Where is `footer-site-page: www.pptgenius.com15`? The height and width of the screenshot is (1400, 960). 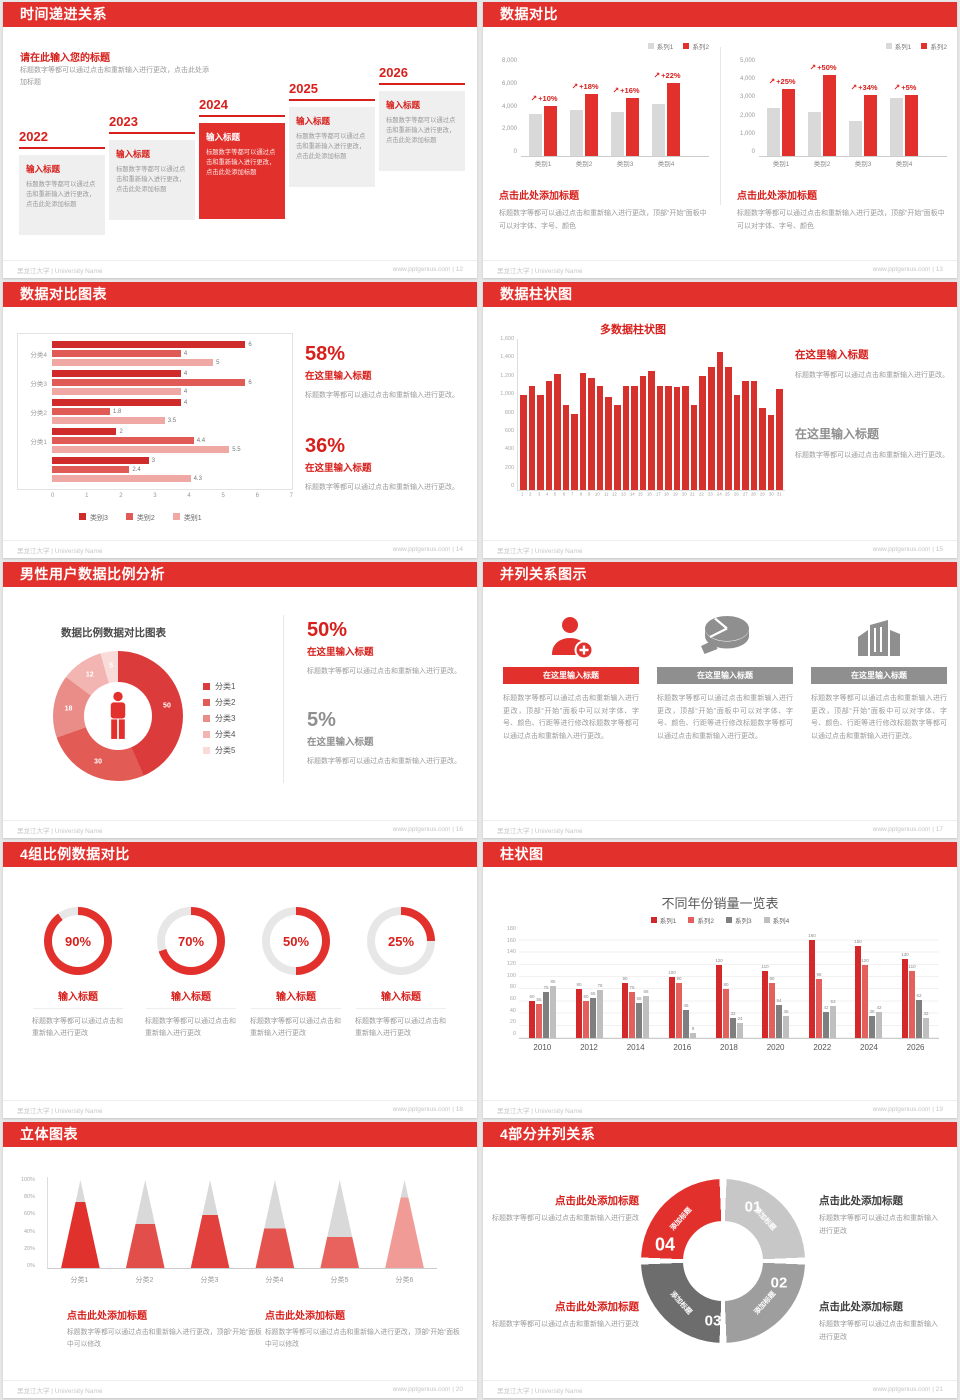 footer-site-page: www.pptgenius.com15 is located at coordinates (908, 549).